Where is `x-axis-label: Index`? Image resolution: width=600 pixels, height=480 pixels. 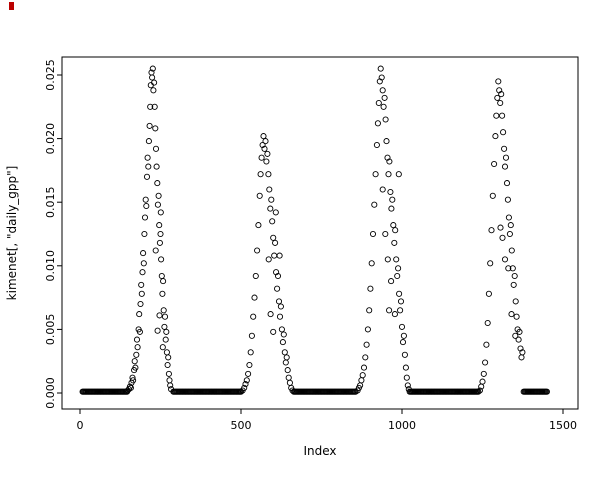 x-axis-label: Index is located at coordinates (319, 451).